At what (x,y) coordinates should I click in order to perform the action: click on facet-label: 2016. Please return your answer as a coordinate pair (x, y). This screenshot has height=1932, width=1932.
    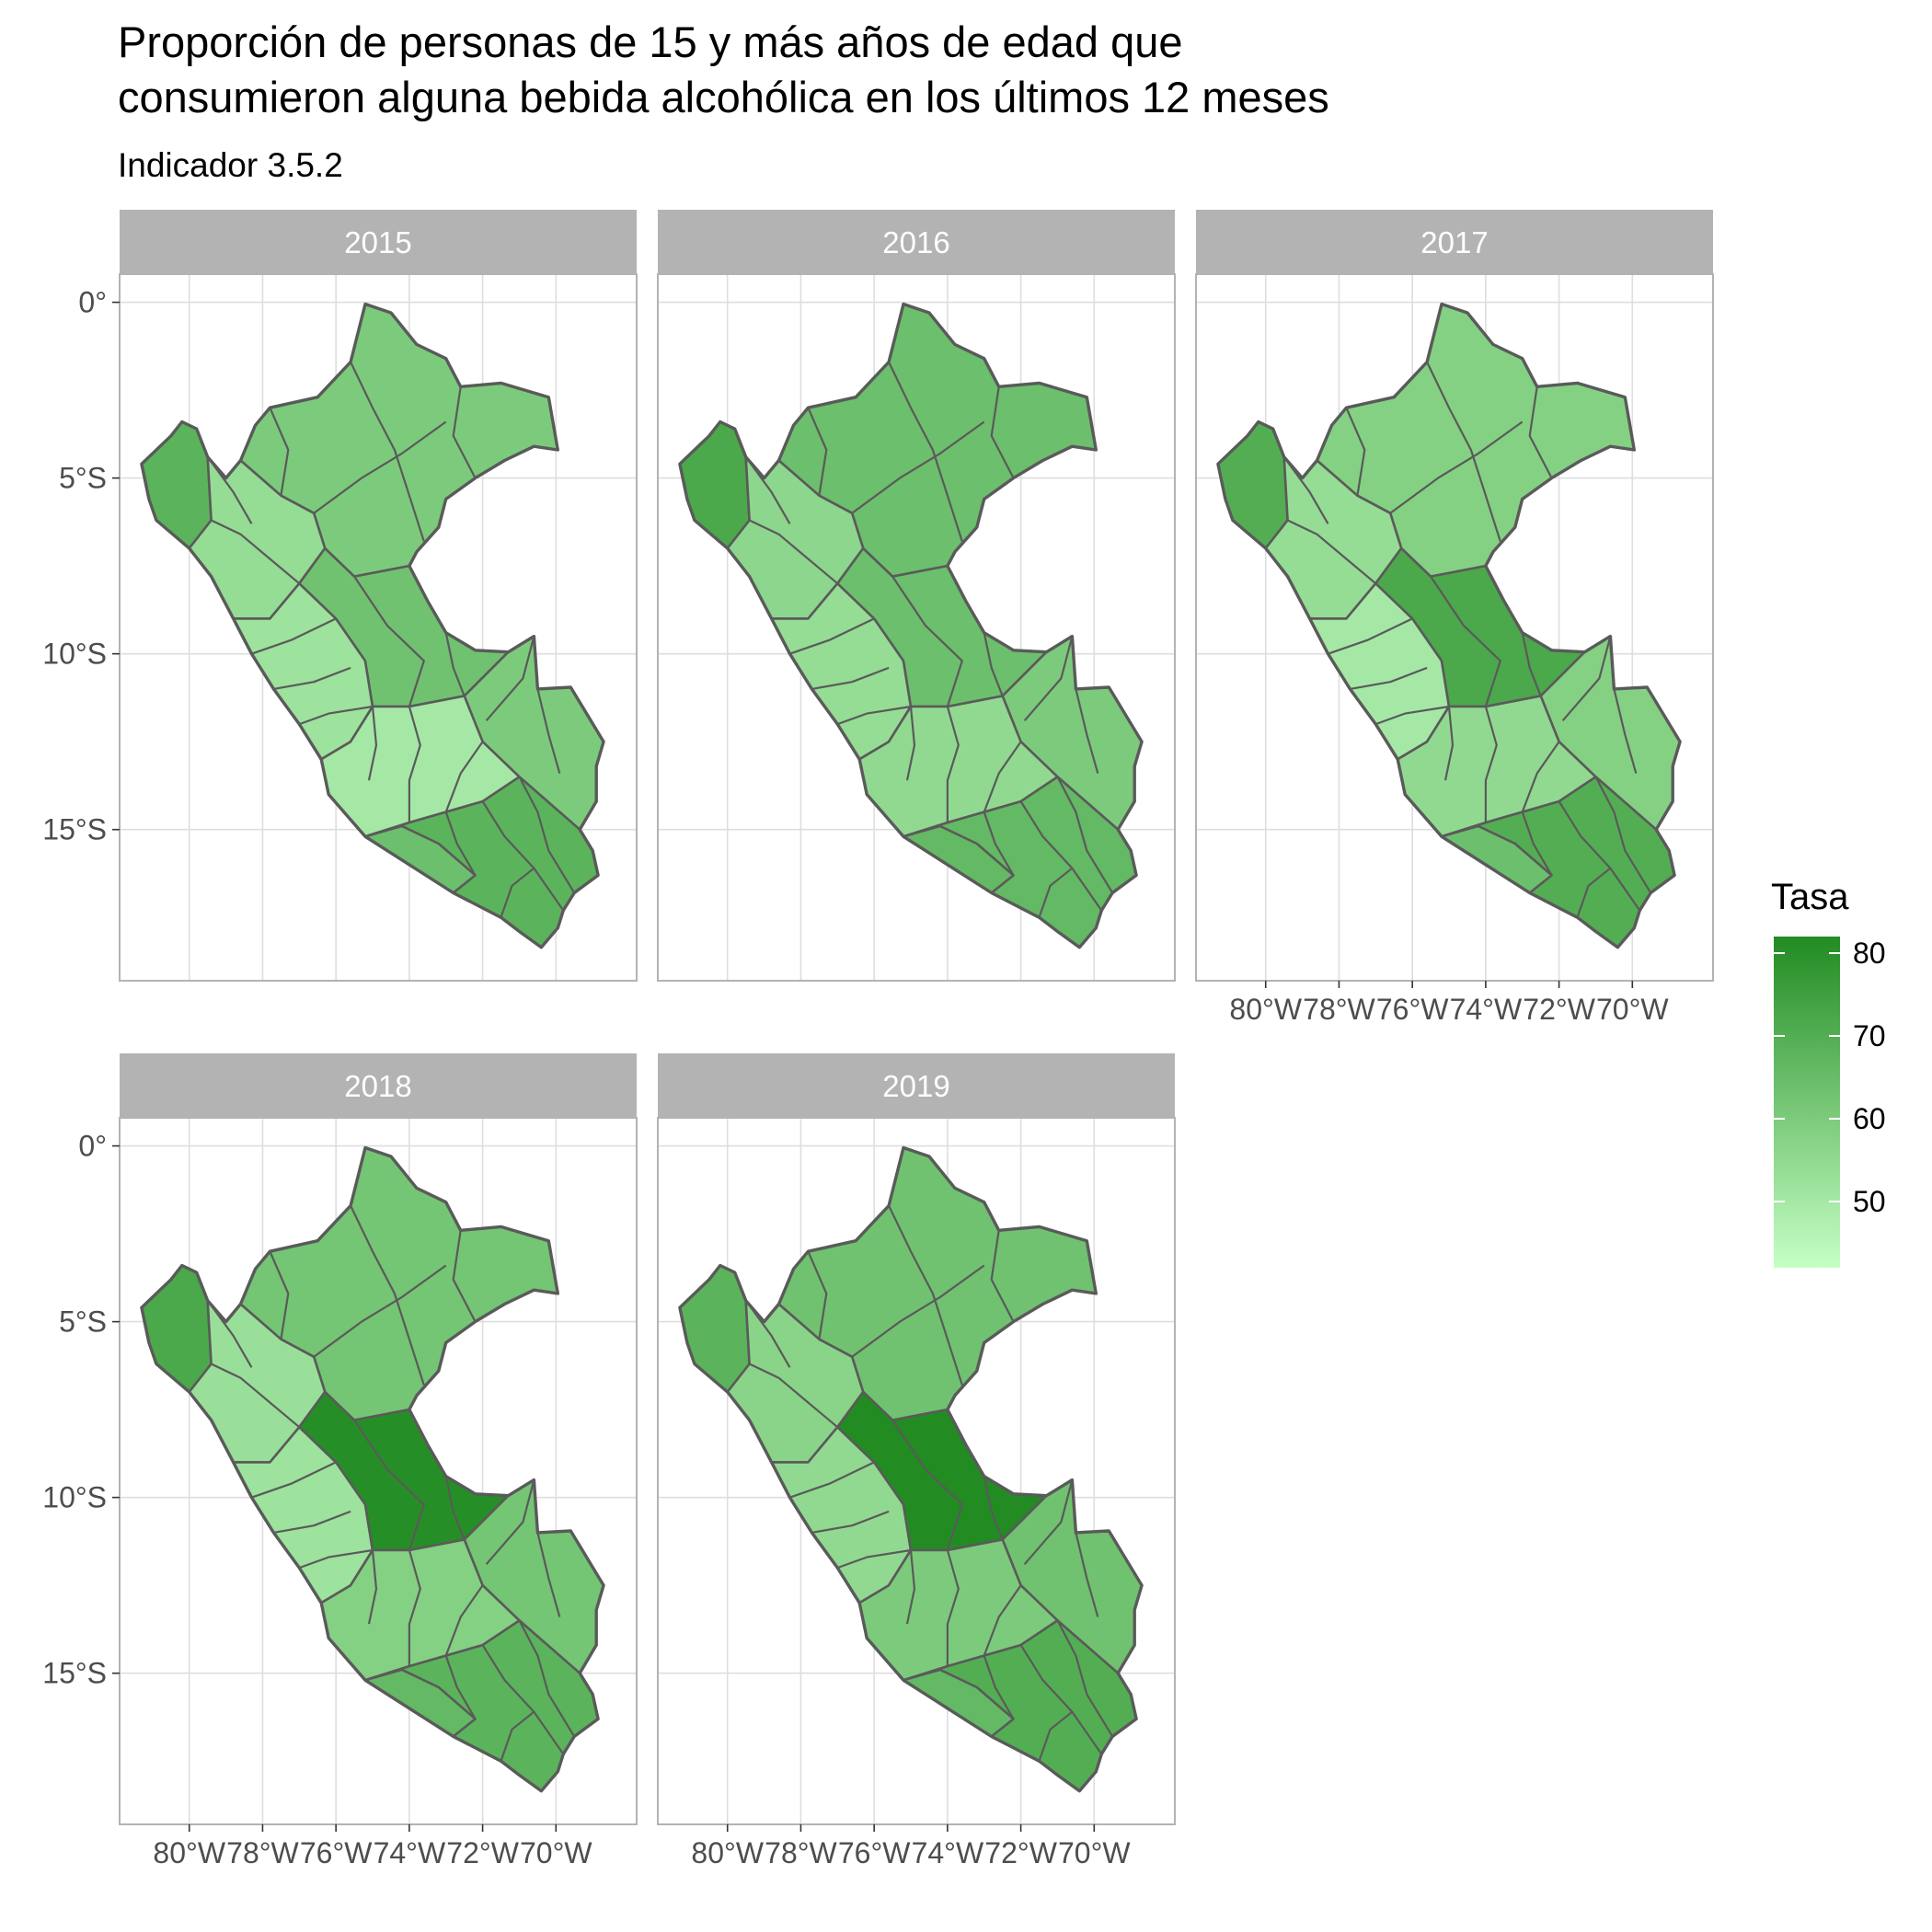
    Looking at the image, I should click on (915, 242).